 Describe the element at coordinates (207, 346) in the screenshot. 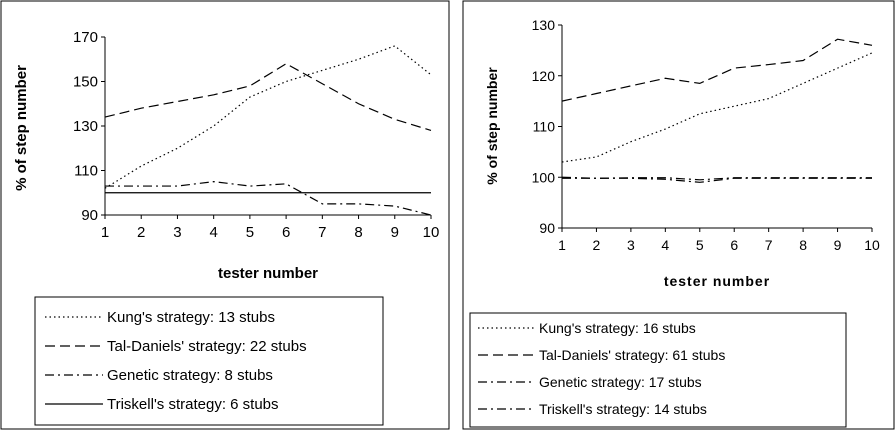

I see `legend-label-2: Tal-Daniels' strategy: 22 stubs` at that location.